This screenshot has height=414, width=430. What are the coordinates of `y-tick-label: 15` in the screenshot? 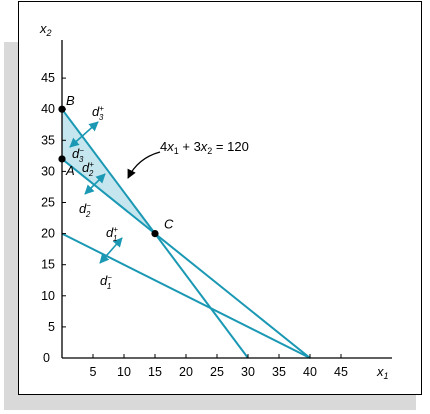 It's located at (48, 265).